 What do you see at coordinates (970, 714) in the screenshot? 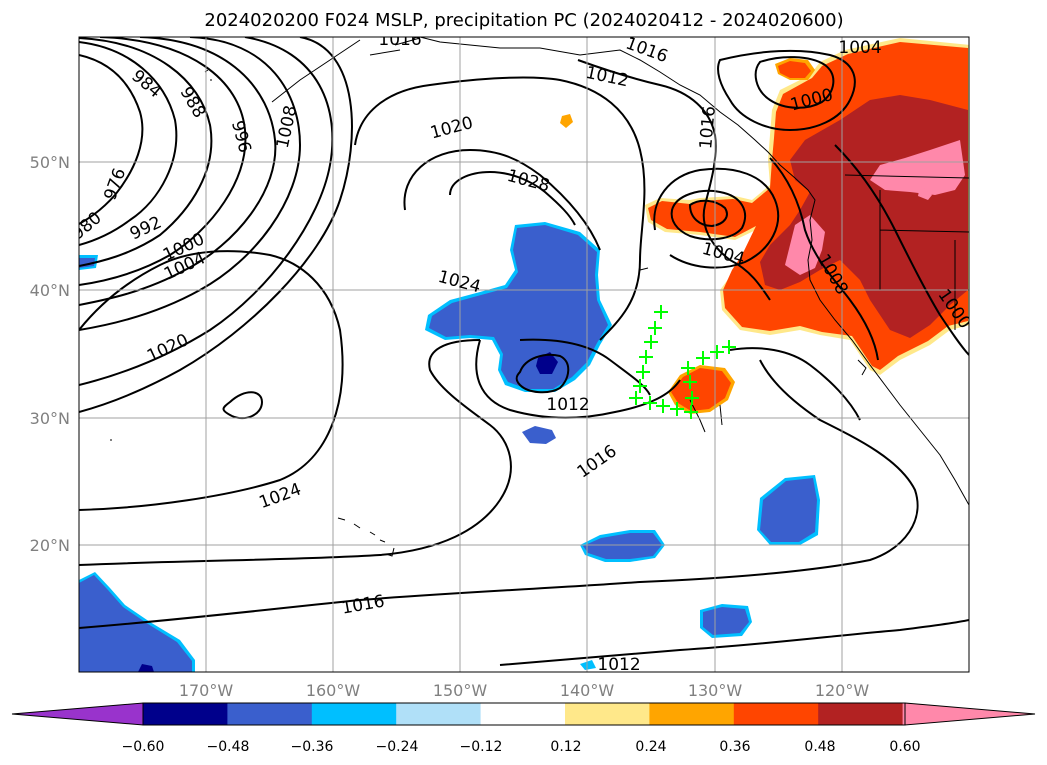
I see `colorbar-extend-high` at bounding box center [970, 714].